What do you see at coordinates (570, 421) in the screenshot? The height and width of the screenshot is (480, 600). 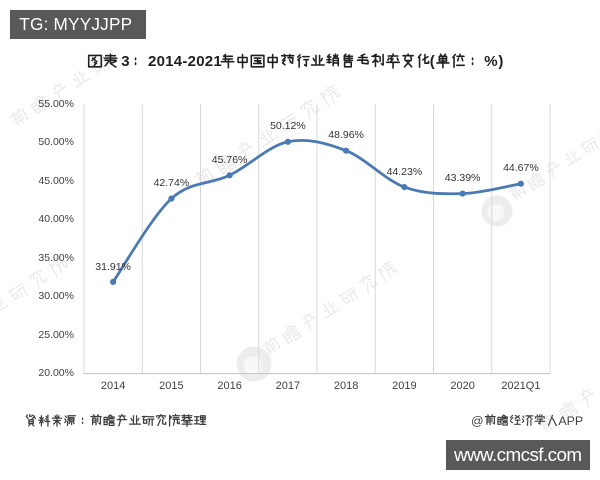 I see `svg-text: APP` at bounding box center [570, 421].